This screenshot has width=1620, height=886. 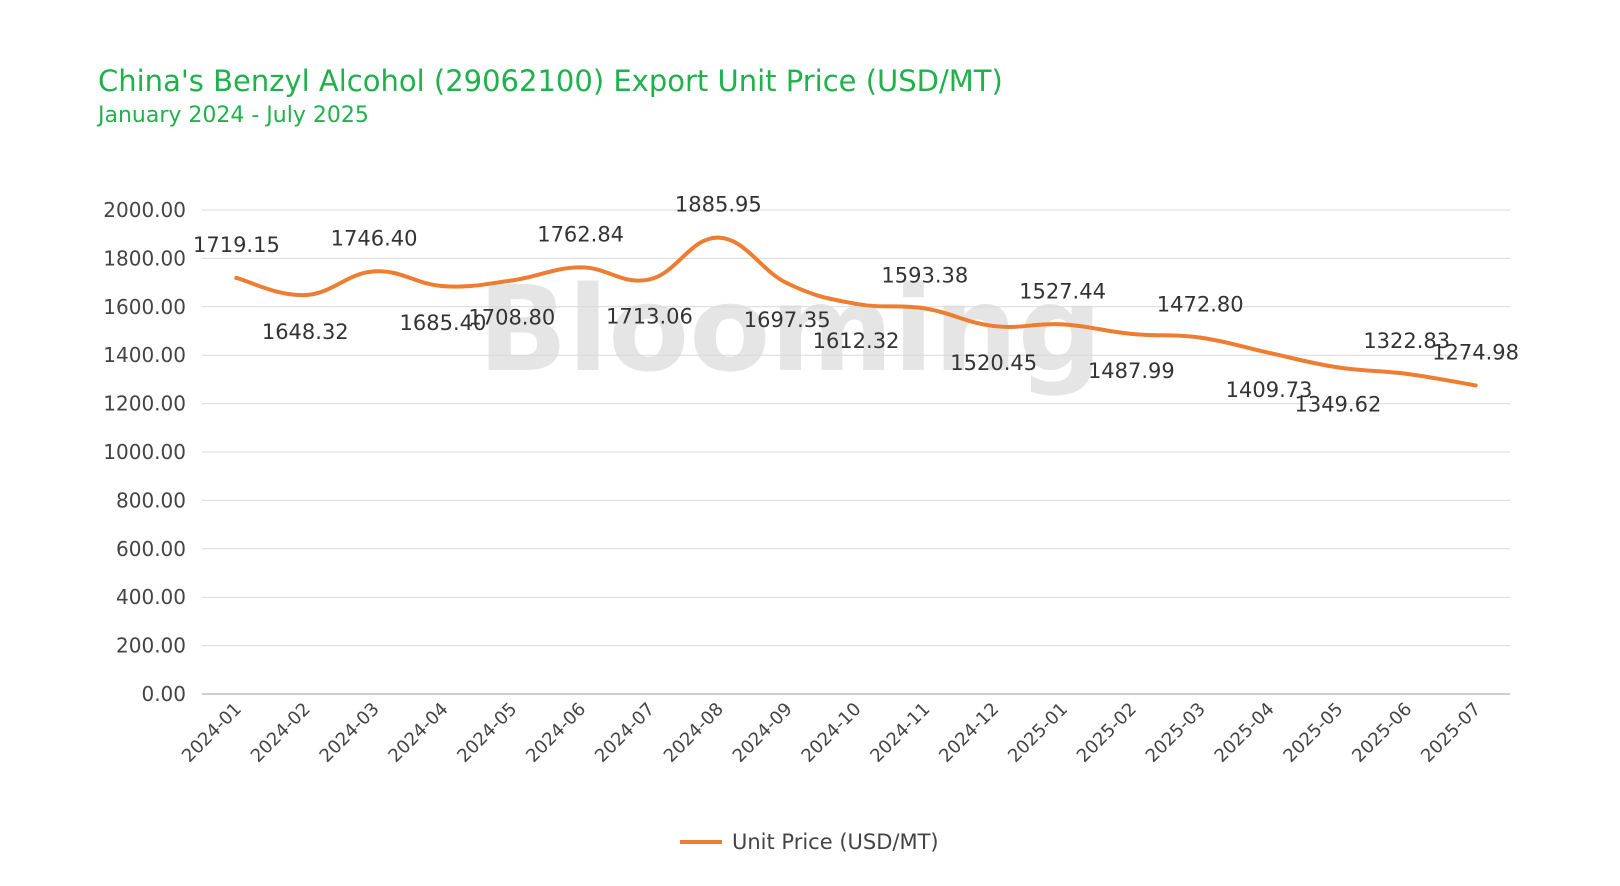 I want to click on legend: Unit Price (USD/MT), so click(x=809, y=842).